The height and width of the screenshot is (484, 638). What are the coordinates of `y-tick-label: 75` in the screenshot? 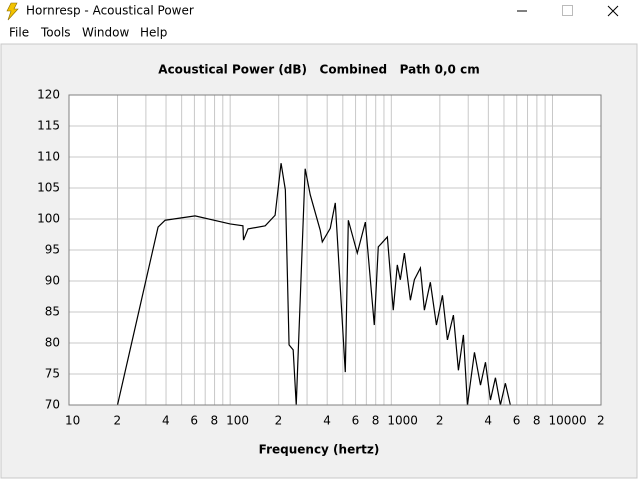 It's located at (52, 374).